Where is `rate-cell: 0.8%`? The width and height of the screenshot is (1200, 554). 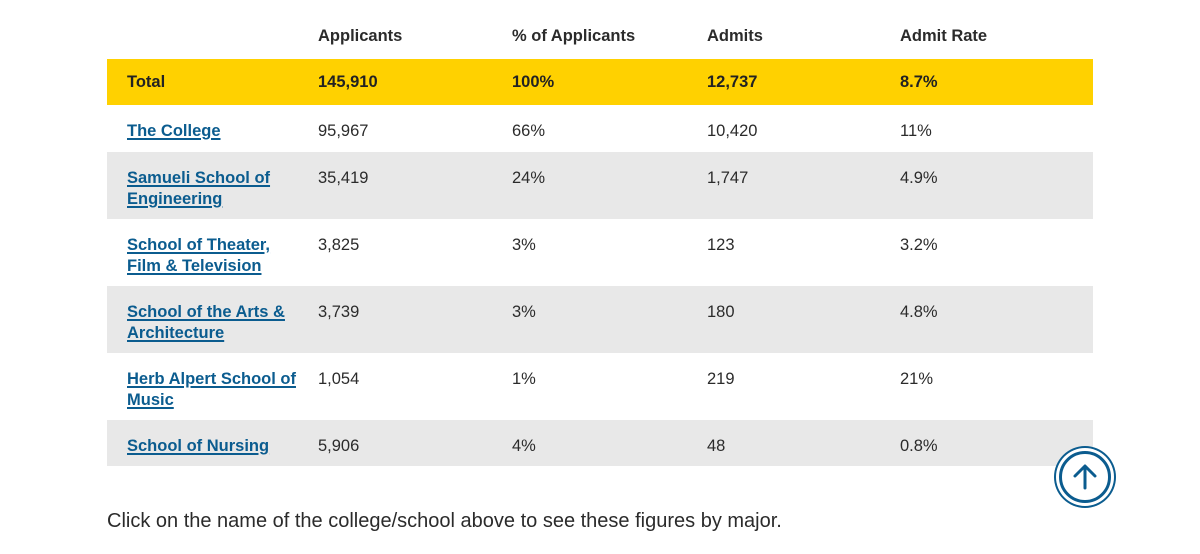 rate-cell: 0.8% is located at coordinates (996, 443).